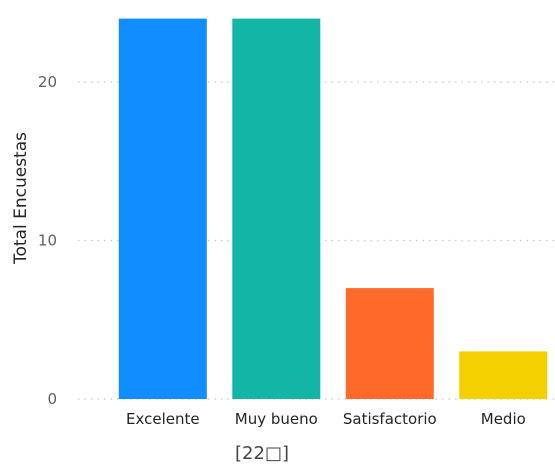 The image size is (555, 464). I want to click on y-tick-label-0: 0, so click(52, 399).